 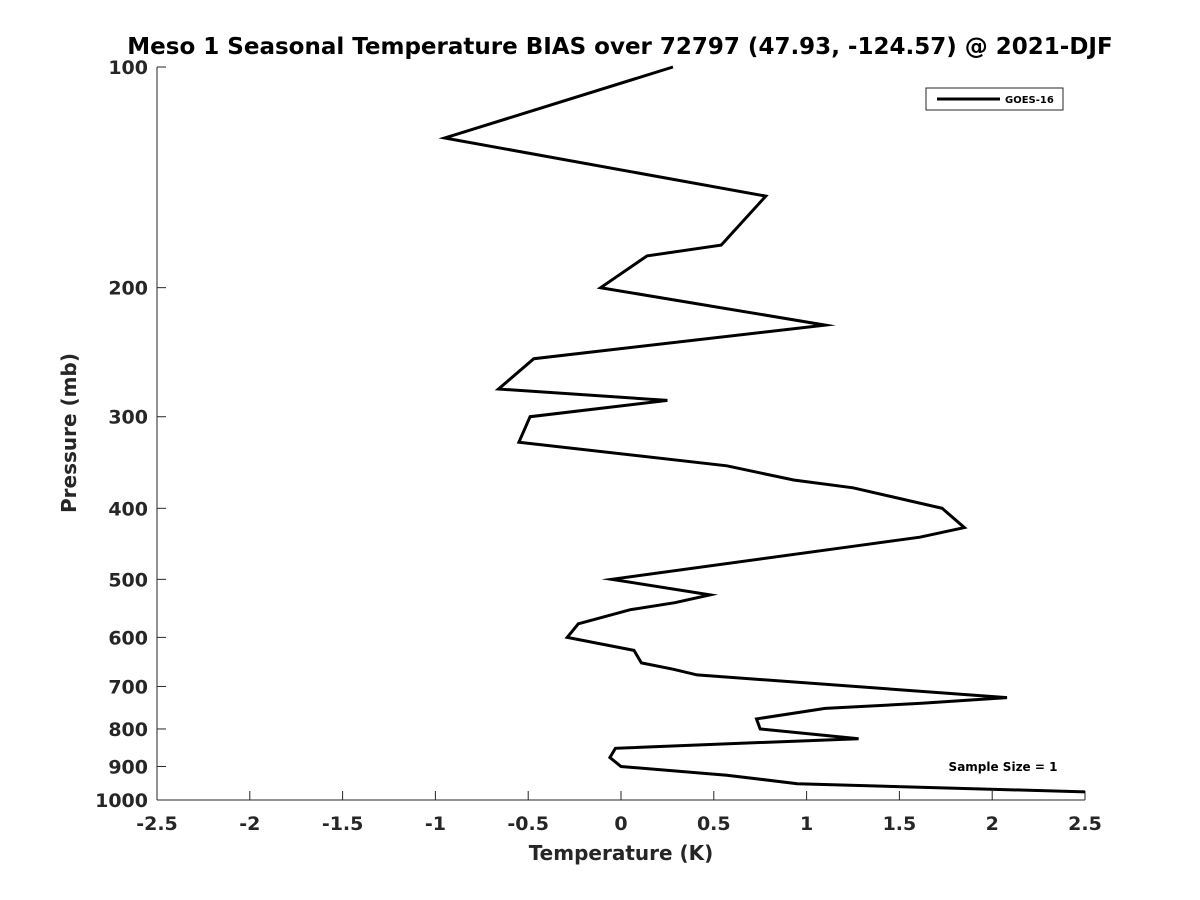 I want to click on y-tick-label: 500, so click(x=128, y=580).